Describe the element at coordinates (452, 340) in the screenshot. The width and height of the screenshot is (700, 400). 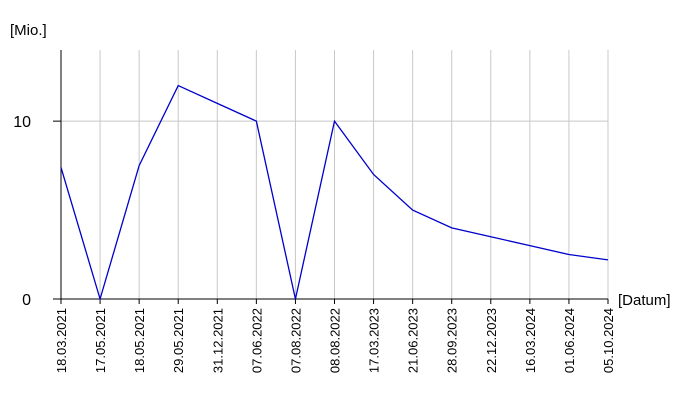
I see `x-tick-label: 28.09.2023` at that location.